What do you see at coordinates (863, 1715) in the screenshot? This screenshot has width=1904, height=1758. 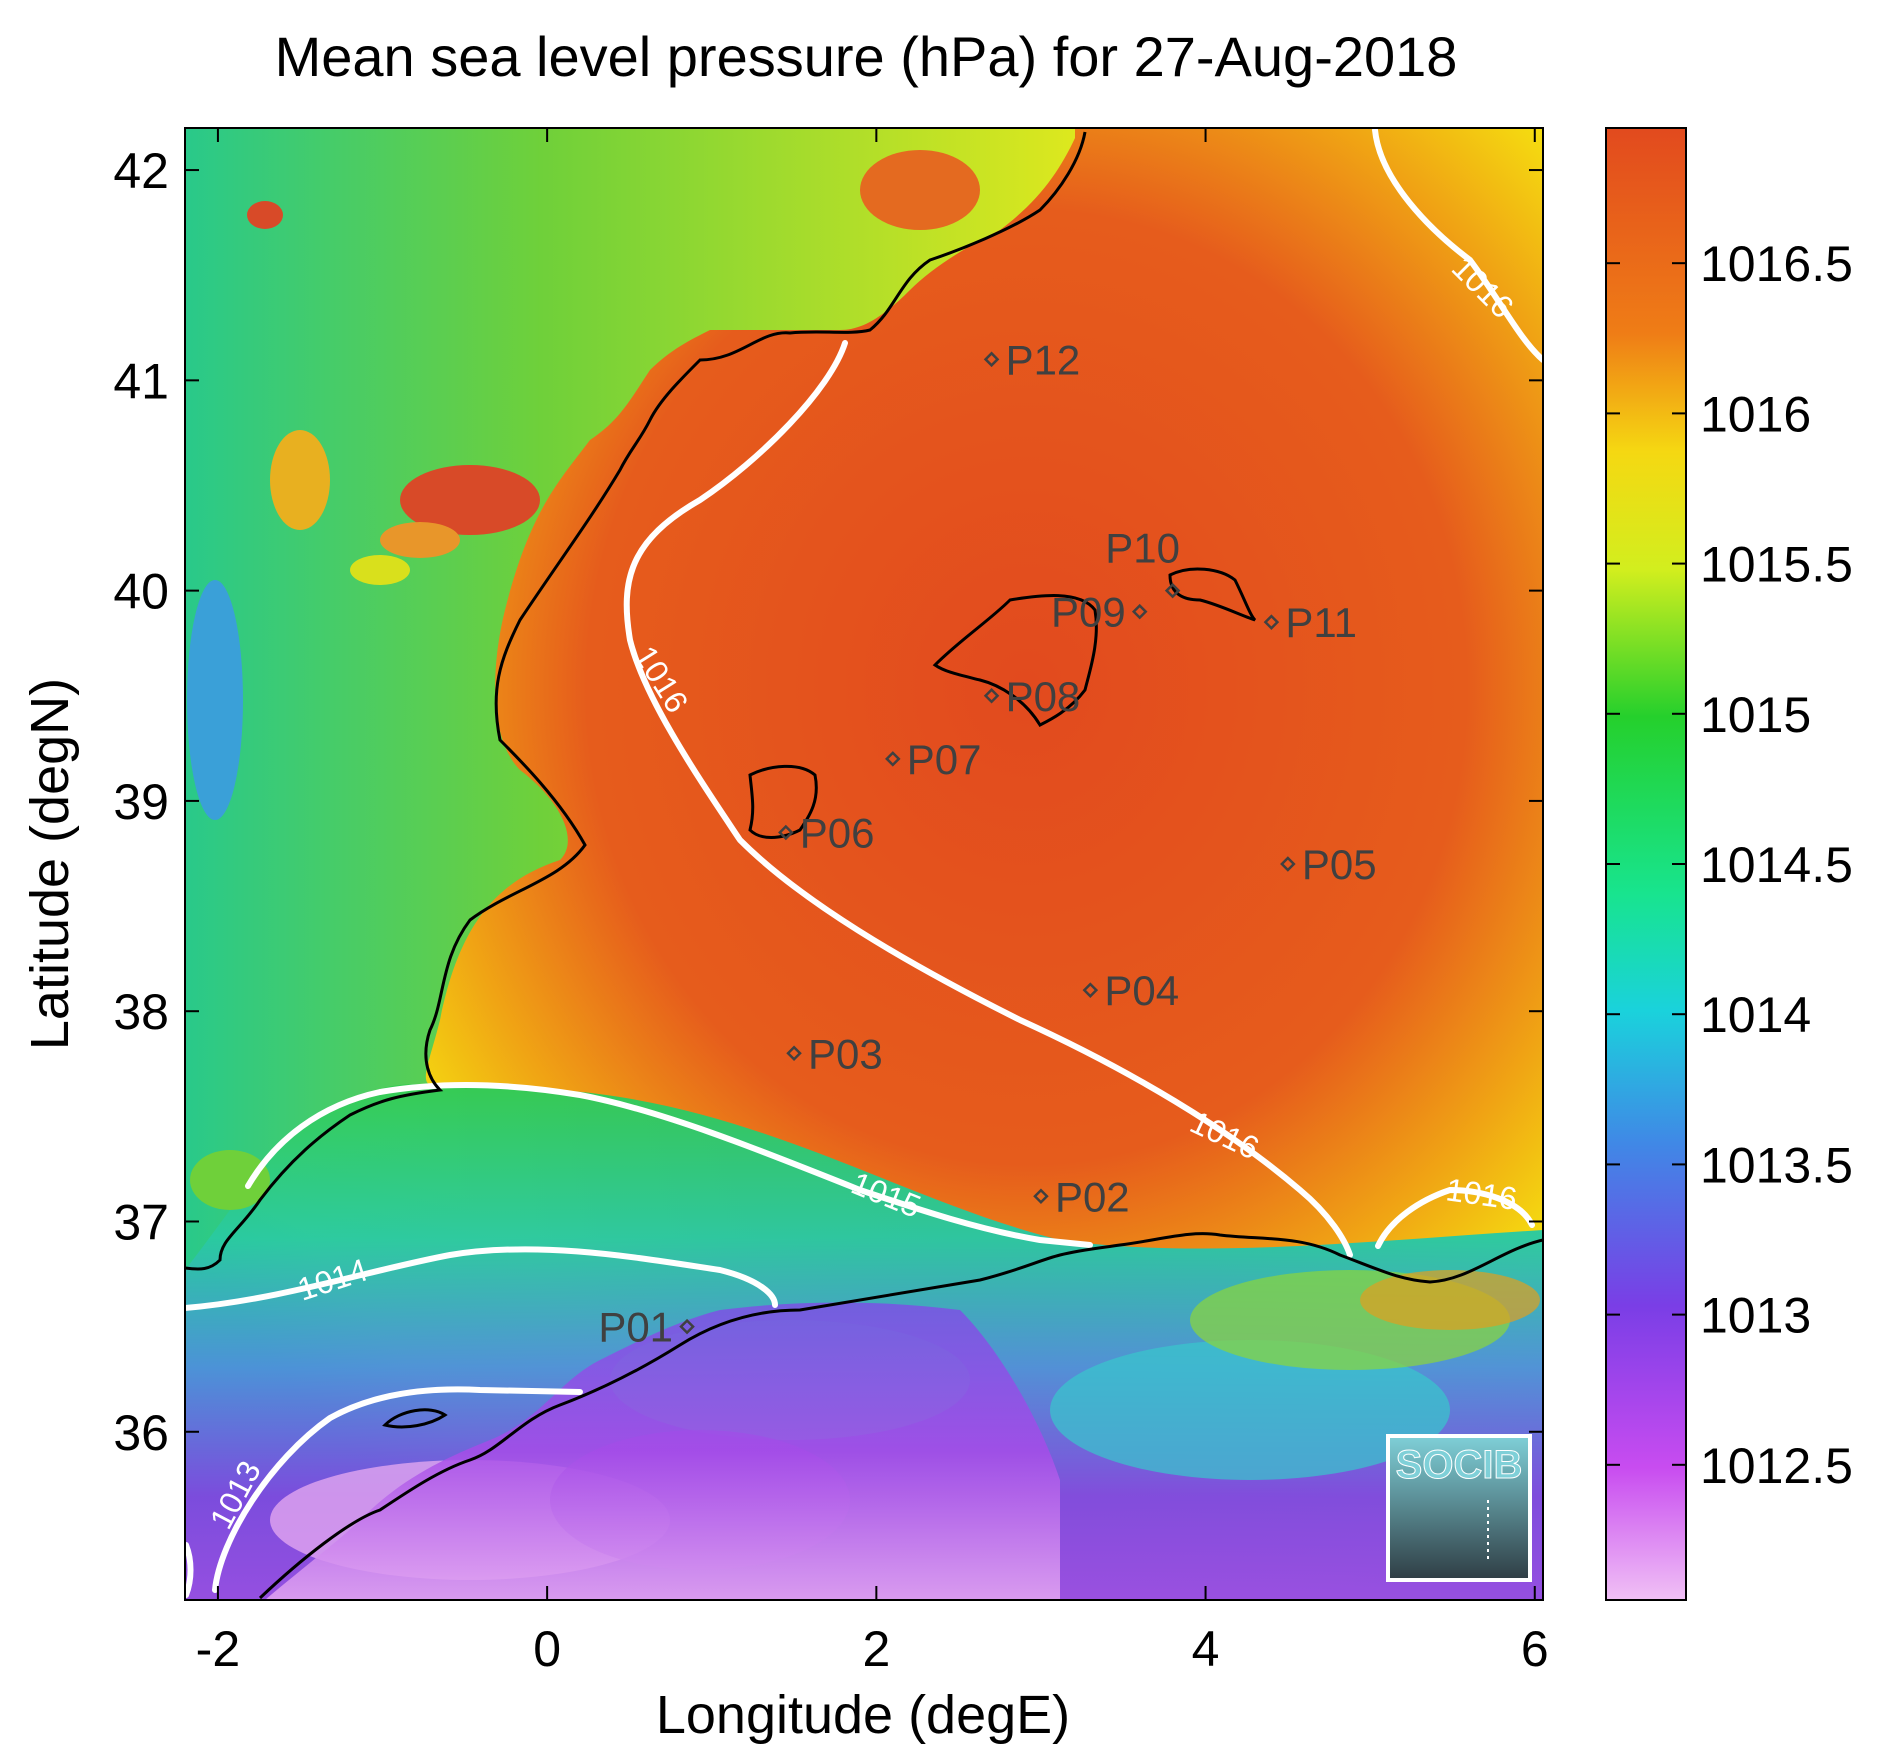 I see `x-axis-label: Longitude (degE)` at bounding box center [863, 1715].